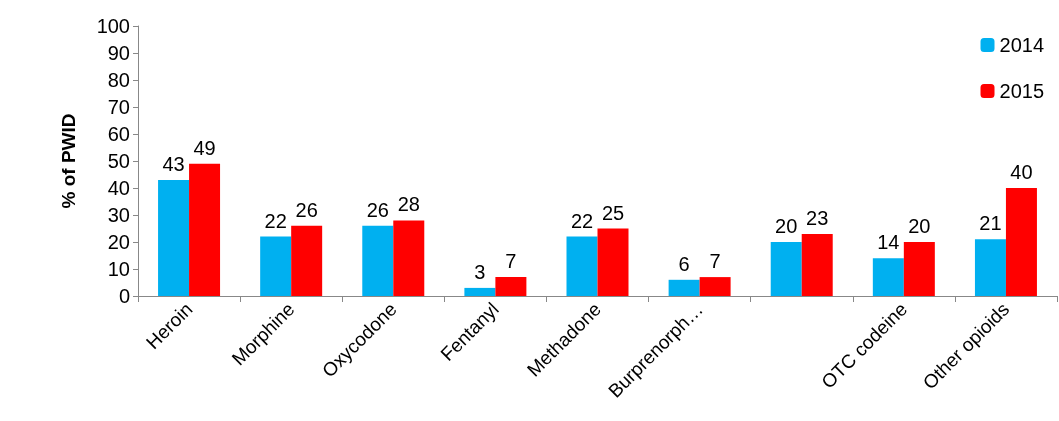  Describe the element at coordinates (480, 271) in the screenshot. I see `data-label: 3` at that location.